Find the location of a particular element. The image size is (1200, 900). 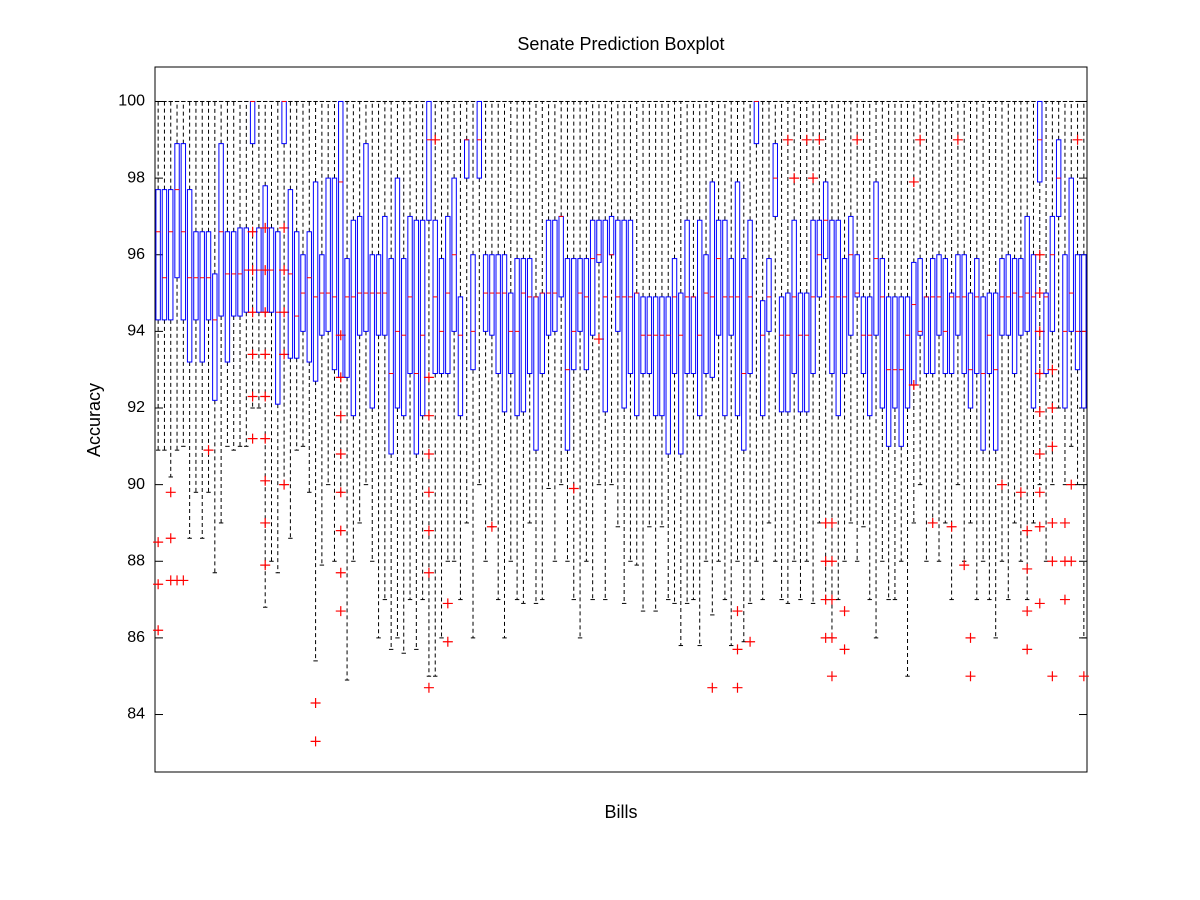

y-axis-label: Accuracy is located at coordinates (94, 420).